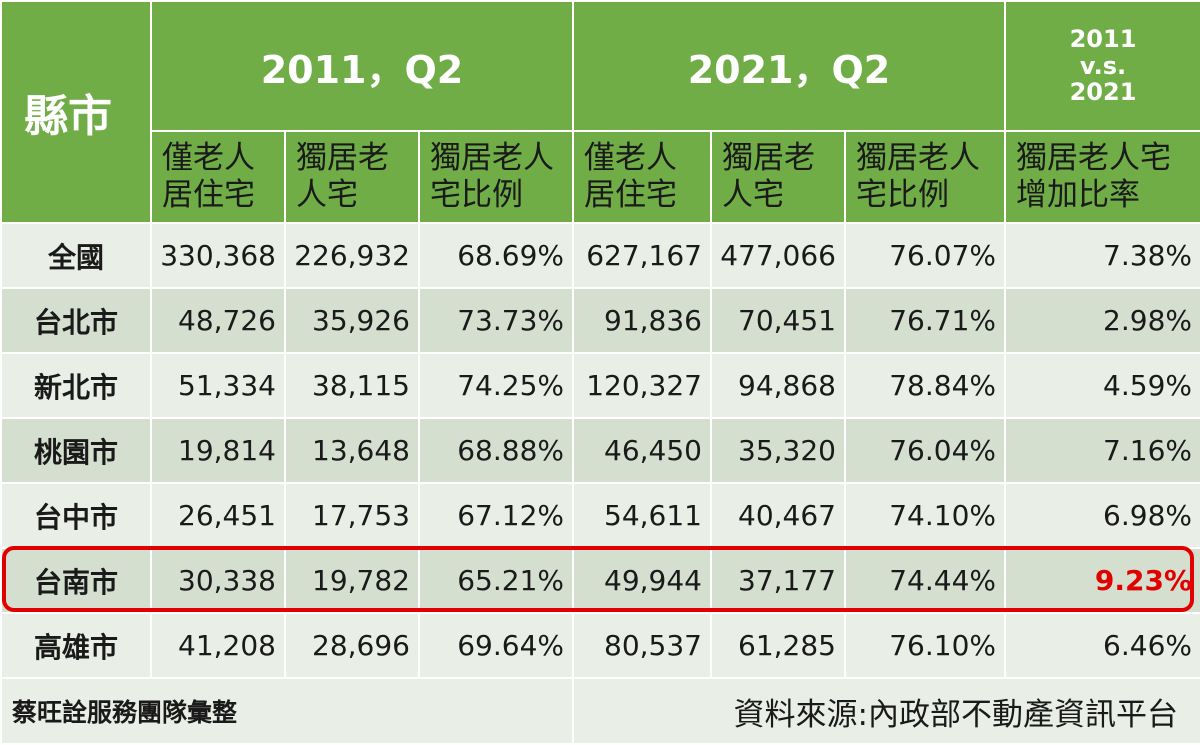 This screenshot has height=745, width=1200. What do you see at coordinates (1103, 92) in the screenshot?
I see `compare-header-line: 2021` at bounding box center [1103, 92].